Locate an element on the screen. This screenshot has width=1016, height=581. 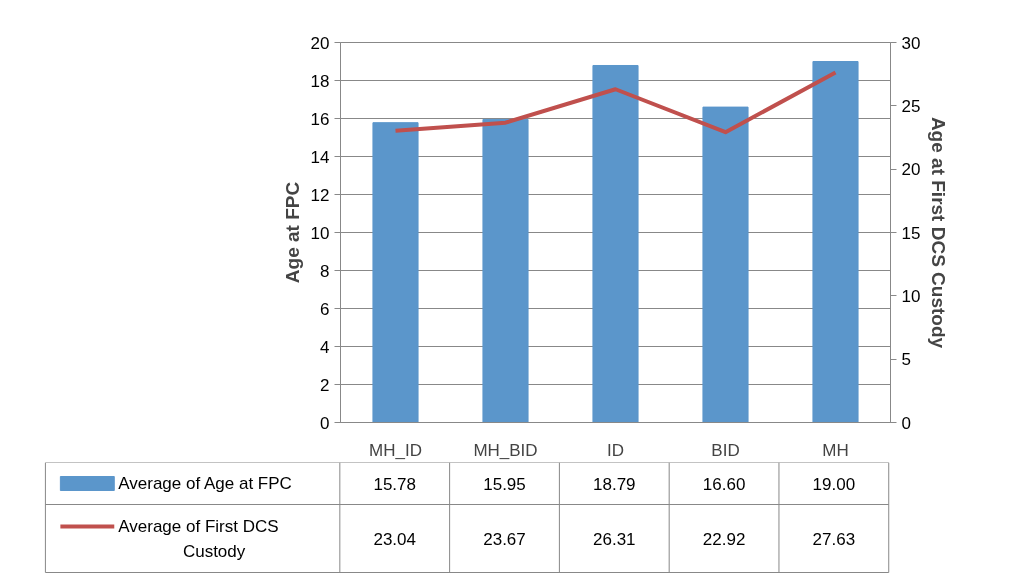
y-tick-label: 6 is located at coordinates (325, 309).